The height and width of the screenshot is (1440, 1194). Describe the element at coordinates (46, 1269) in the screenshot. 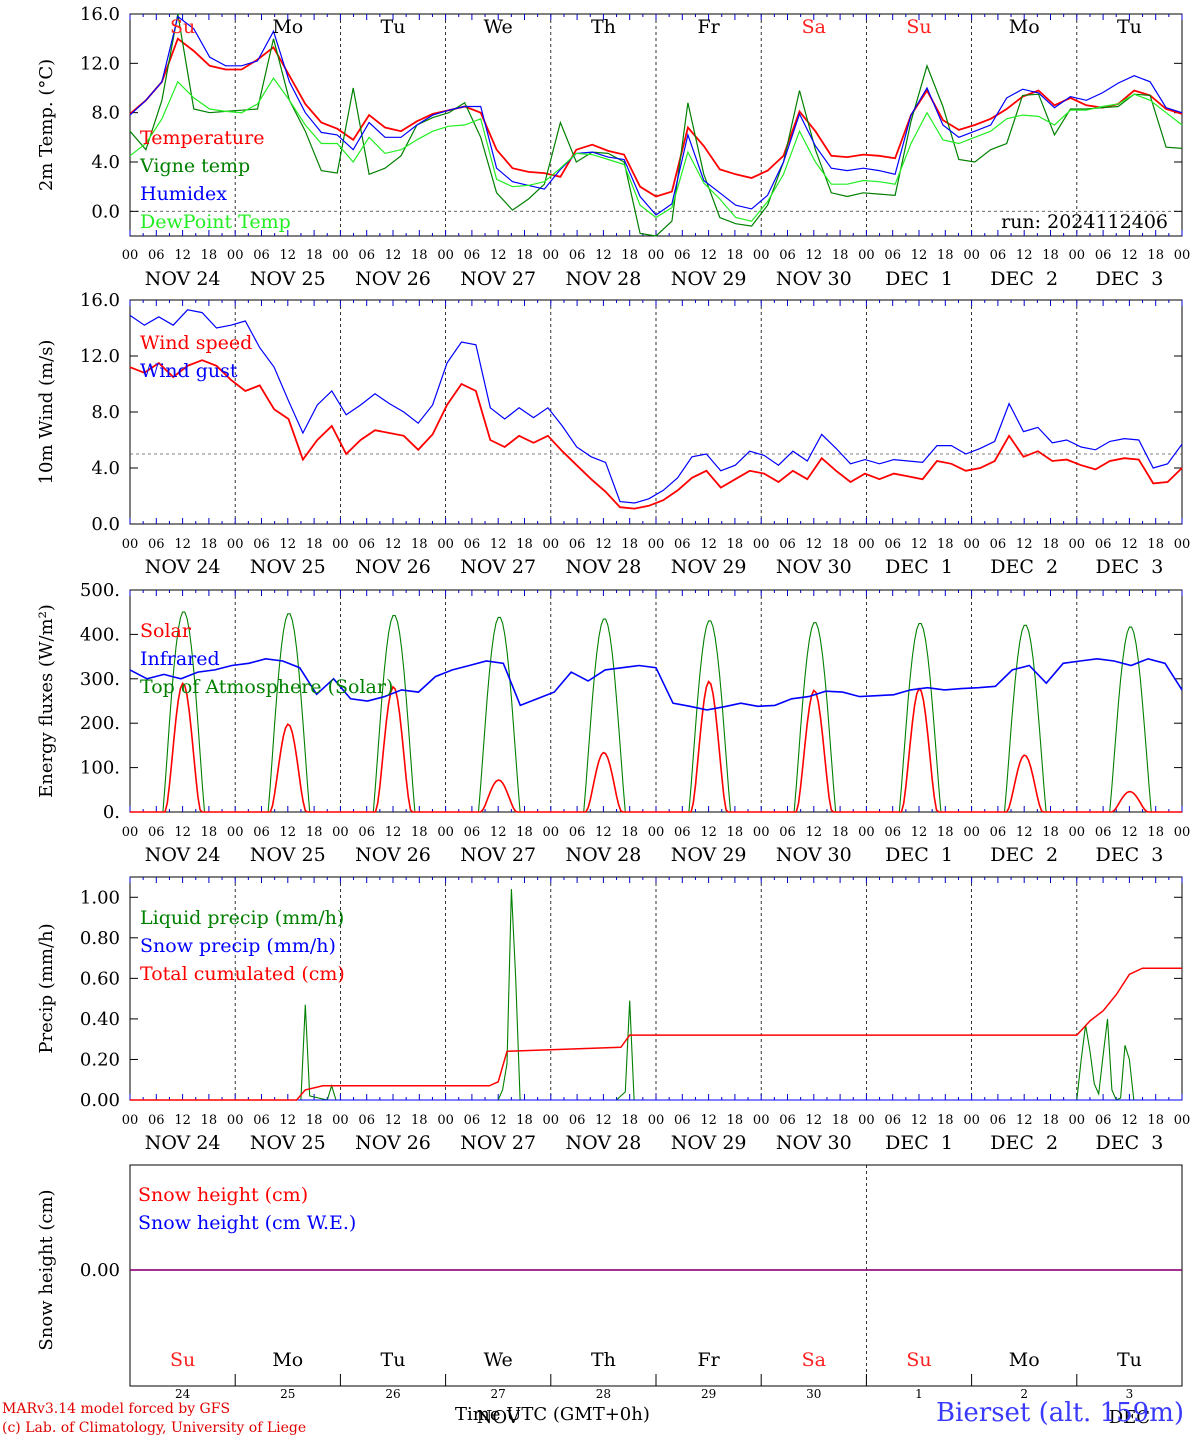

I see `y-axis-label: Snow height (cm)` at that location.